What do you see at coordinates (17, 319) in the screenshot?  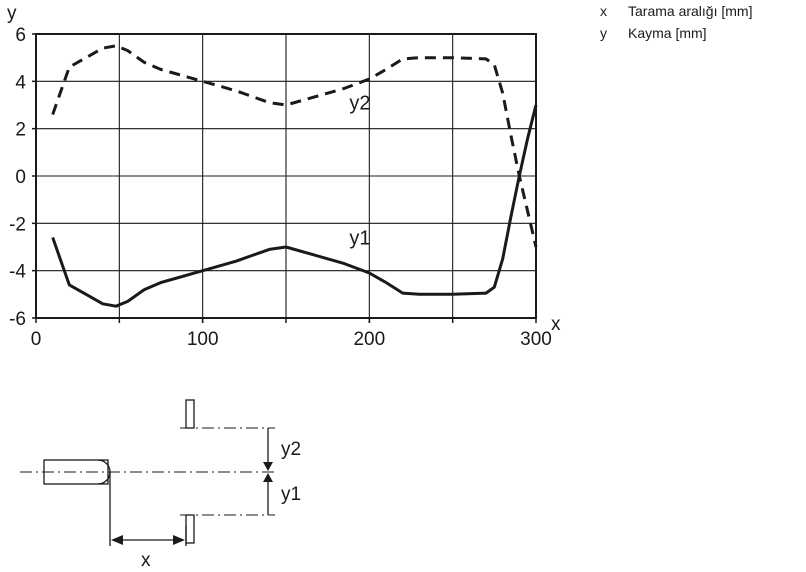 I see `y-tick-label: -6` at bounding box center [17, 319].